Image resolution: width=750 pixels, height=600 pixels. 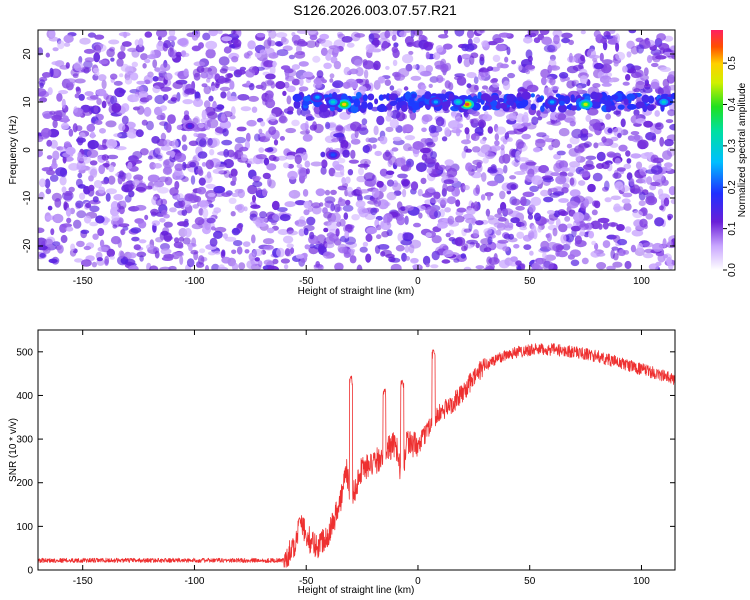 What do you see at coordinates (333, 102) in the screenshot?
I see `spectrogram-feature-peak` at bounding box center [333, 102].